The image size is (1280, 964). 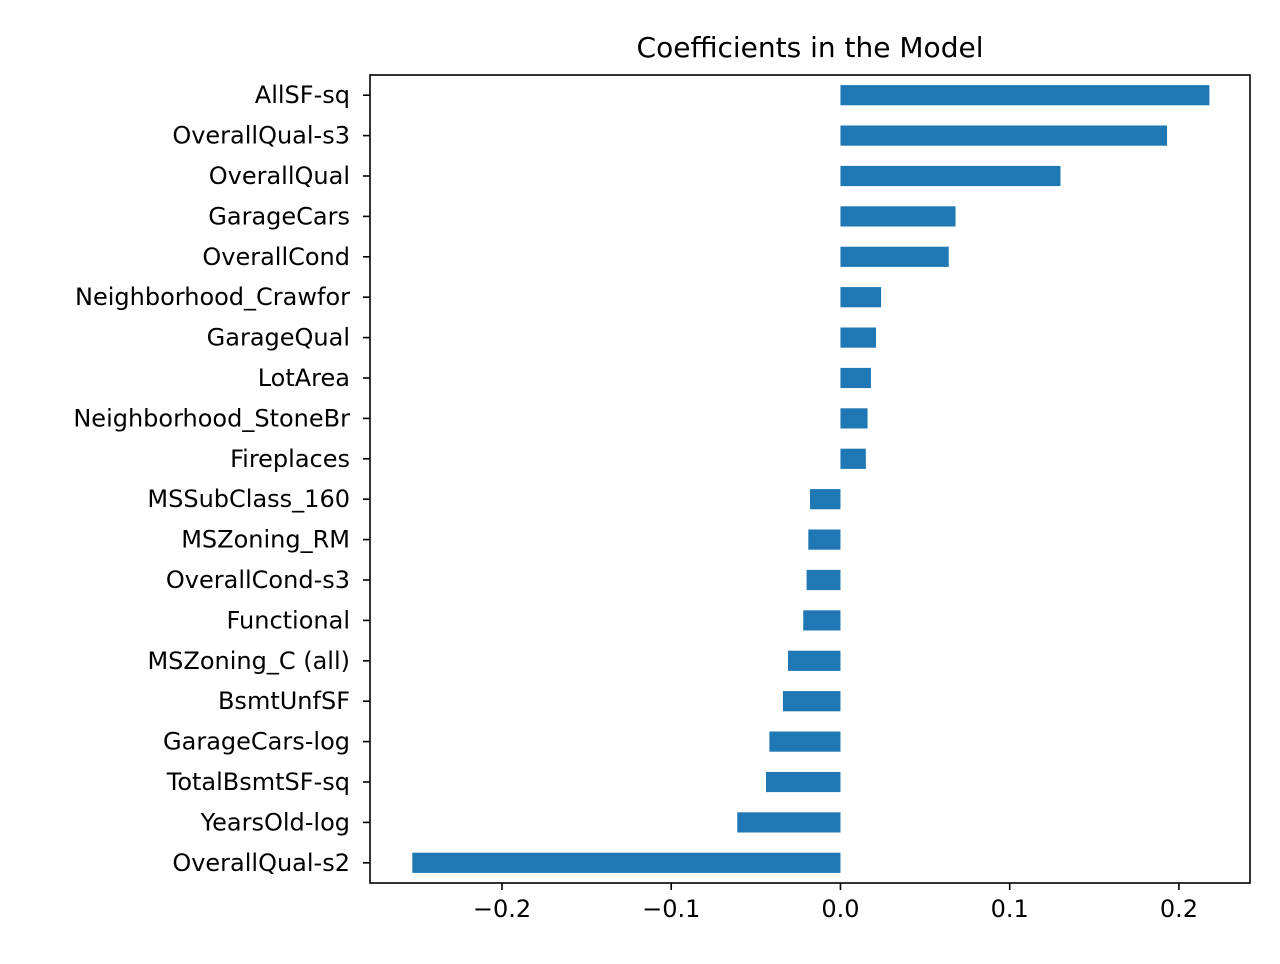 I want to click on y-tick-label: Neighborhood_Crawfor, so click(x=212, y=297).